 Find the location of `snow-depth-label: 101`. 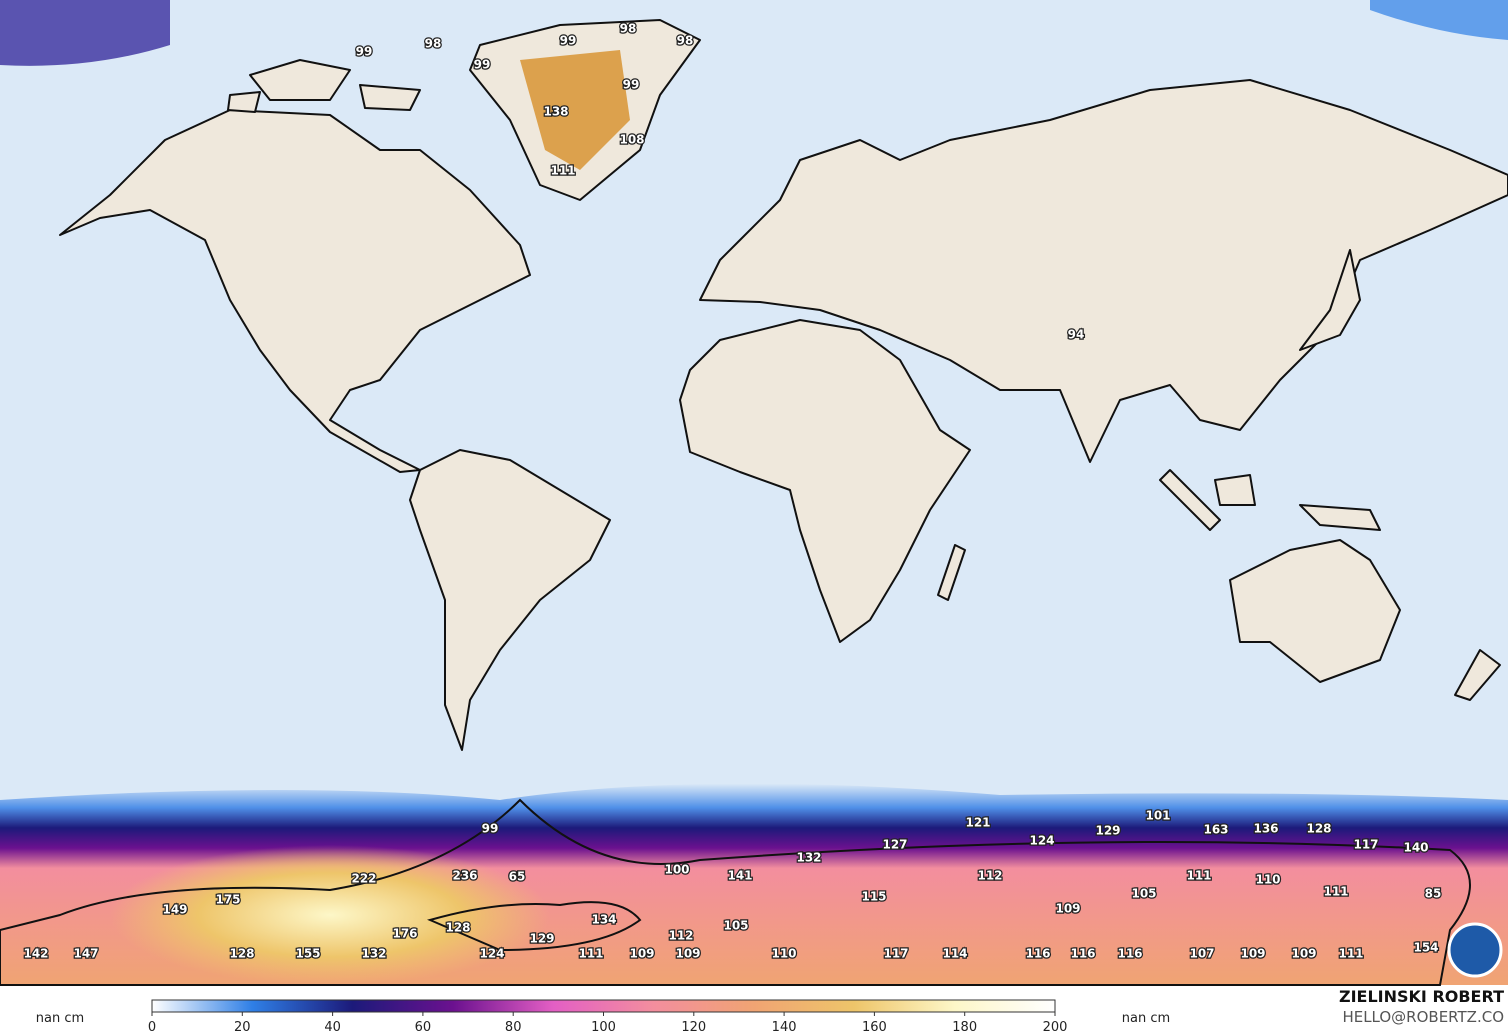

snow-depth-label: 101 is located at coordinates (1157, 816).